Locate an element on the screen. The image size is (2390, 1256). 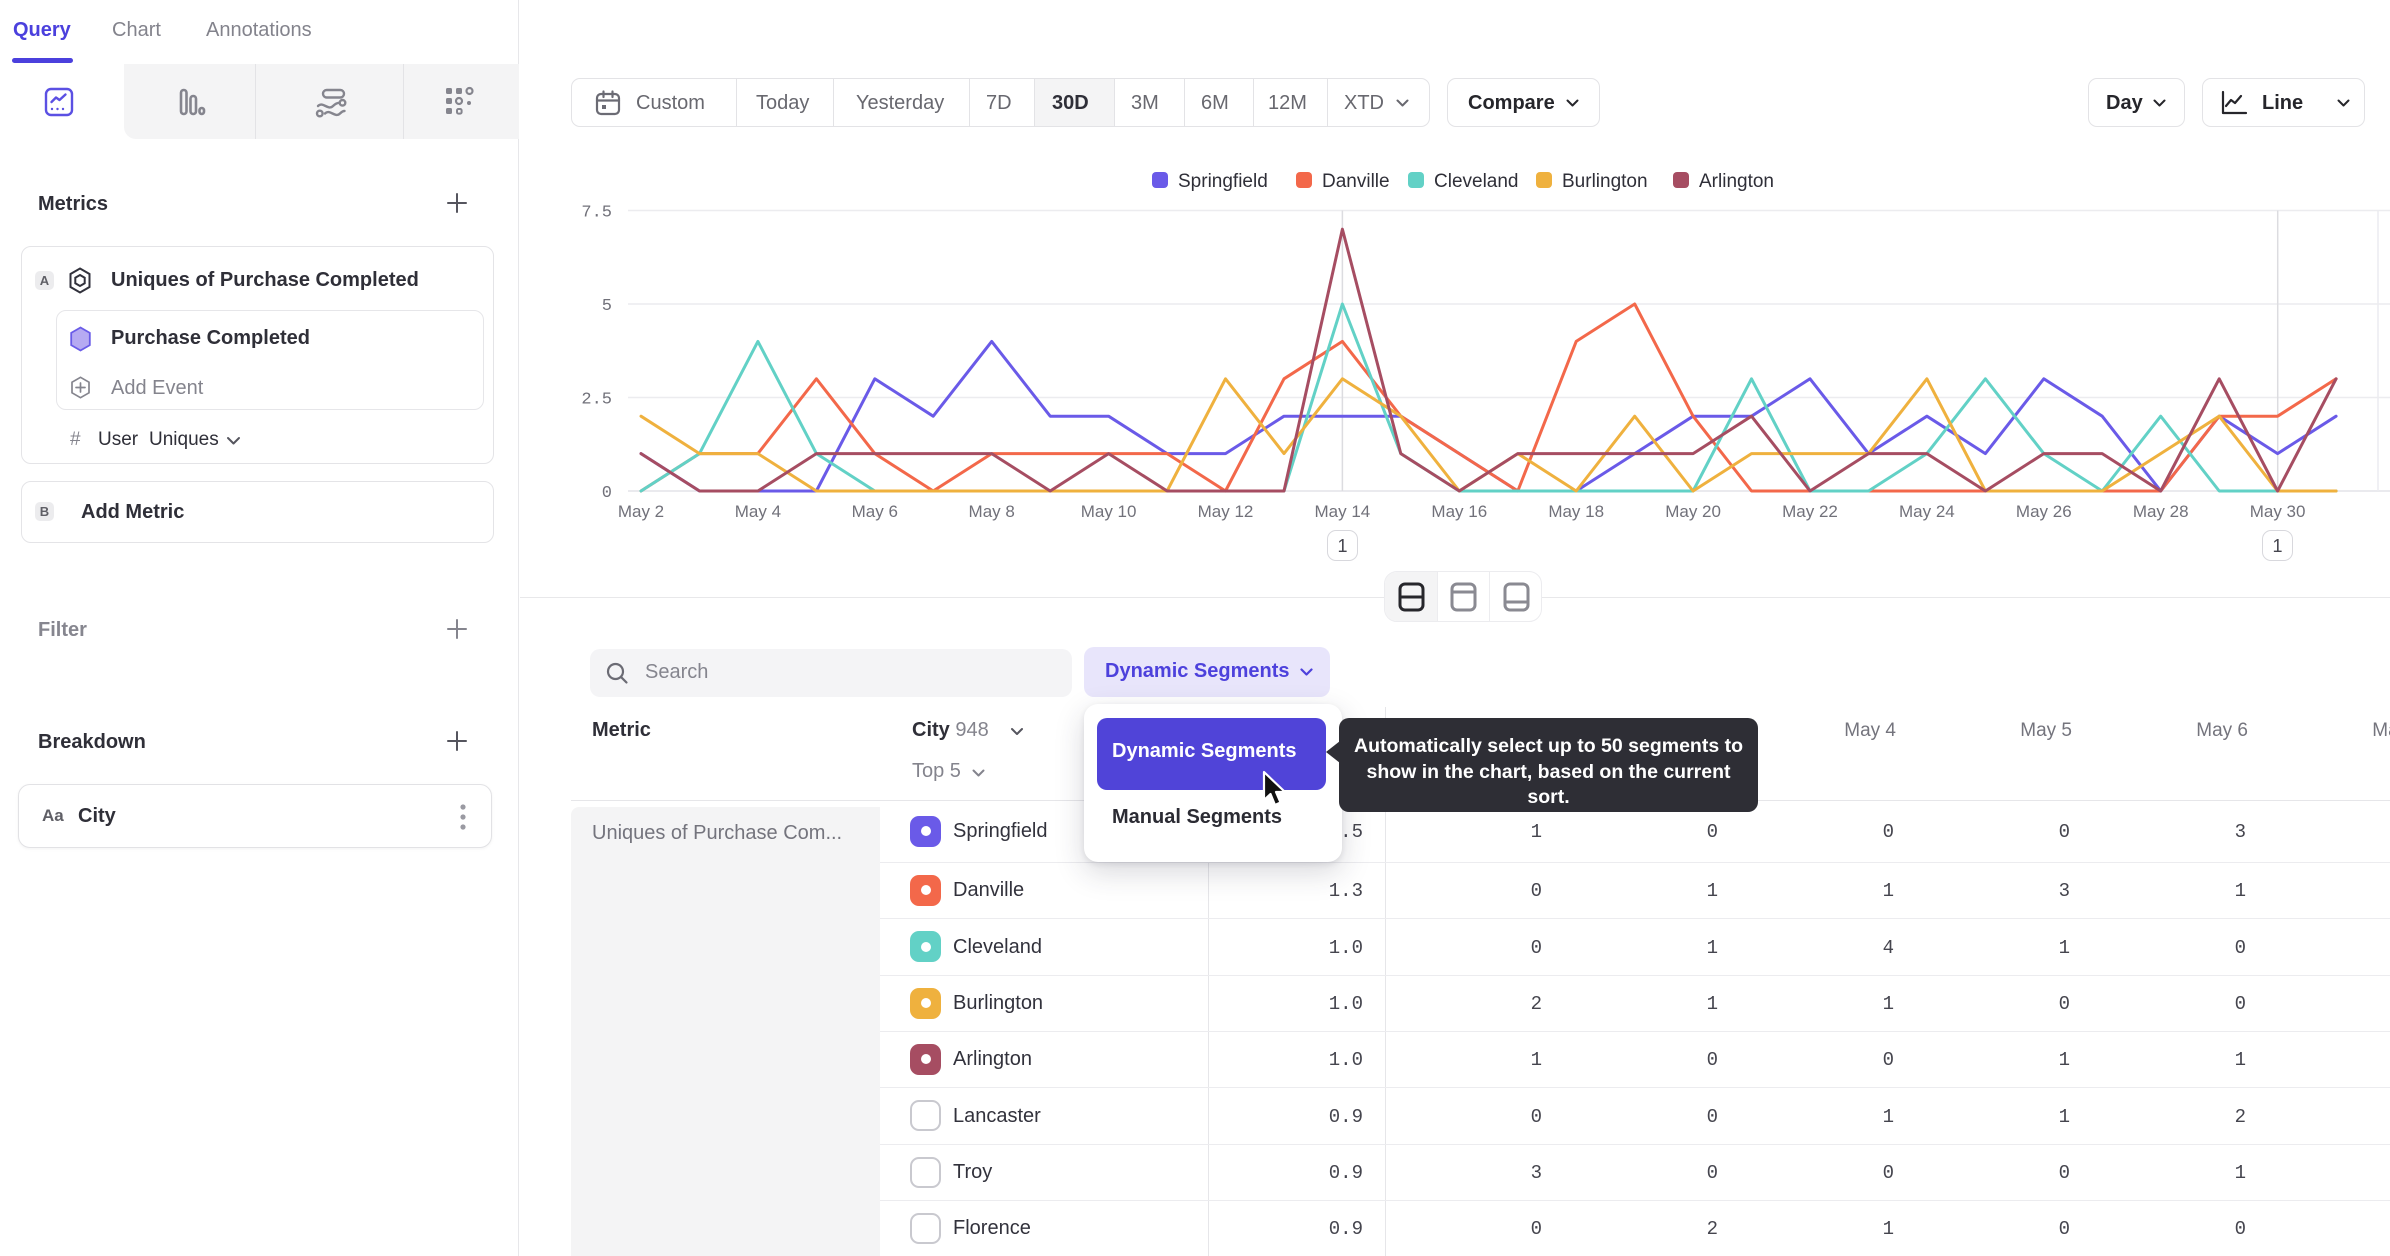
svg-text: 2.5 is located at coordinates (596, 400).